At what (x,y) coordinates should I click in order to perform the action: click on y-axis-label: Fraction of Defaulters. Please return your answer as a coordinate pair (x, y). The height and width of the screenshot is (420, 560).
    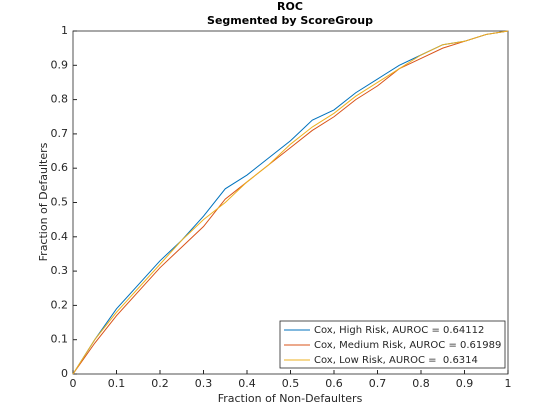
    Looking at the image, I should click on (43, 201).